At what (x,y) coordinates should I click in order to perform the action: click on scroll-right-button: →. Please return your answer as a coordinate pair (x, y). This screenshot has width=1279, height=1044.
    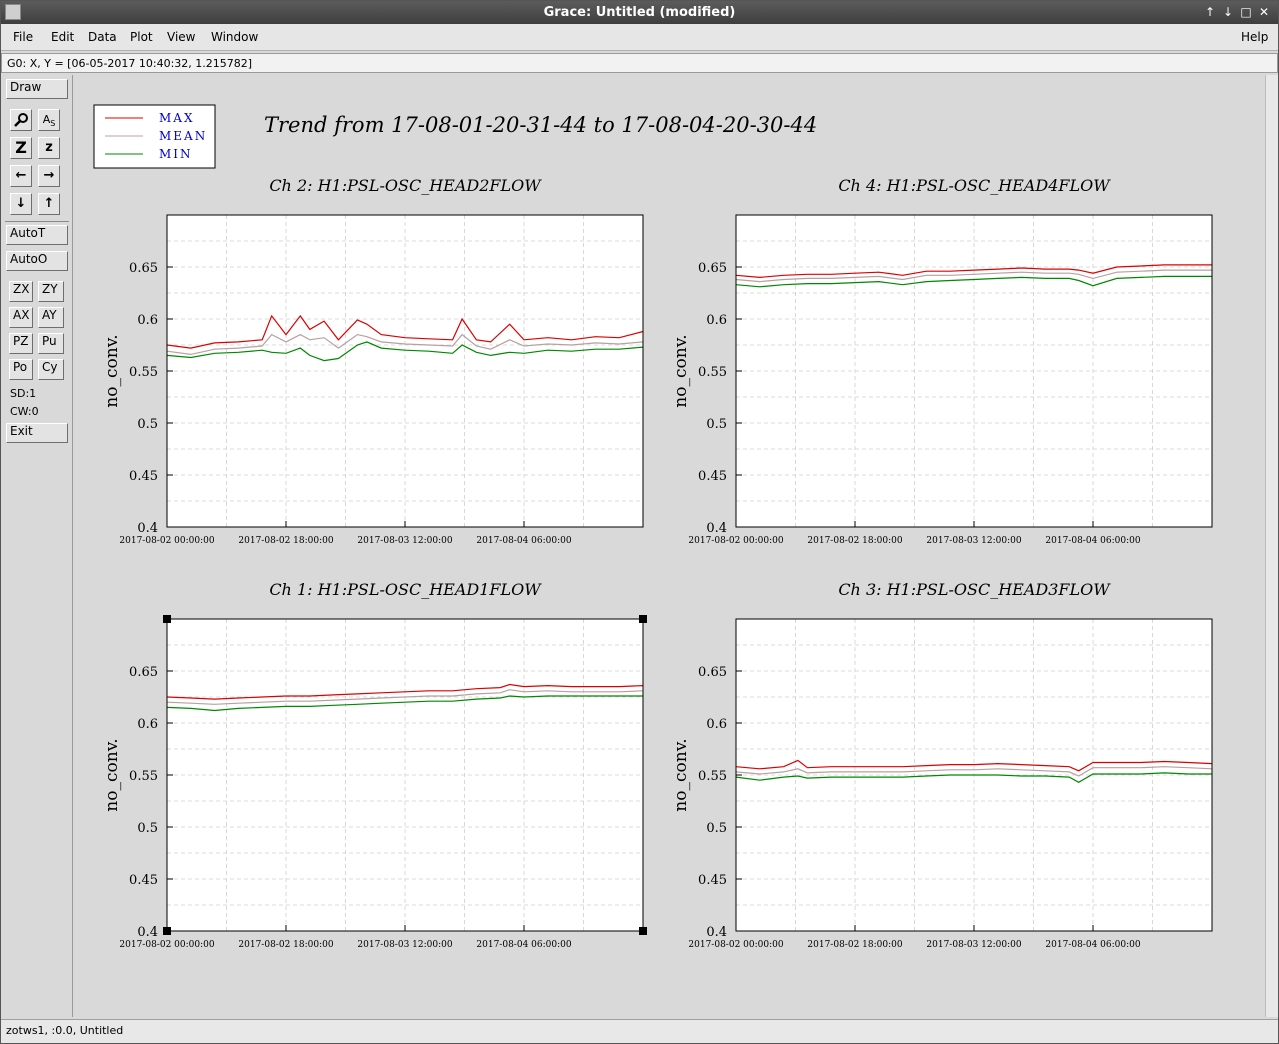
    Looking at the image, I should click on (49, 176).